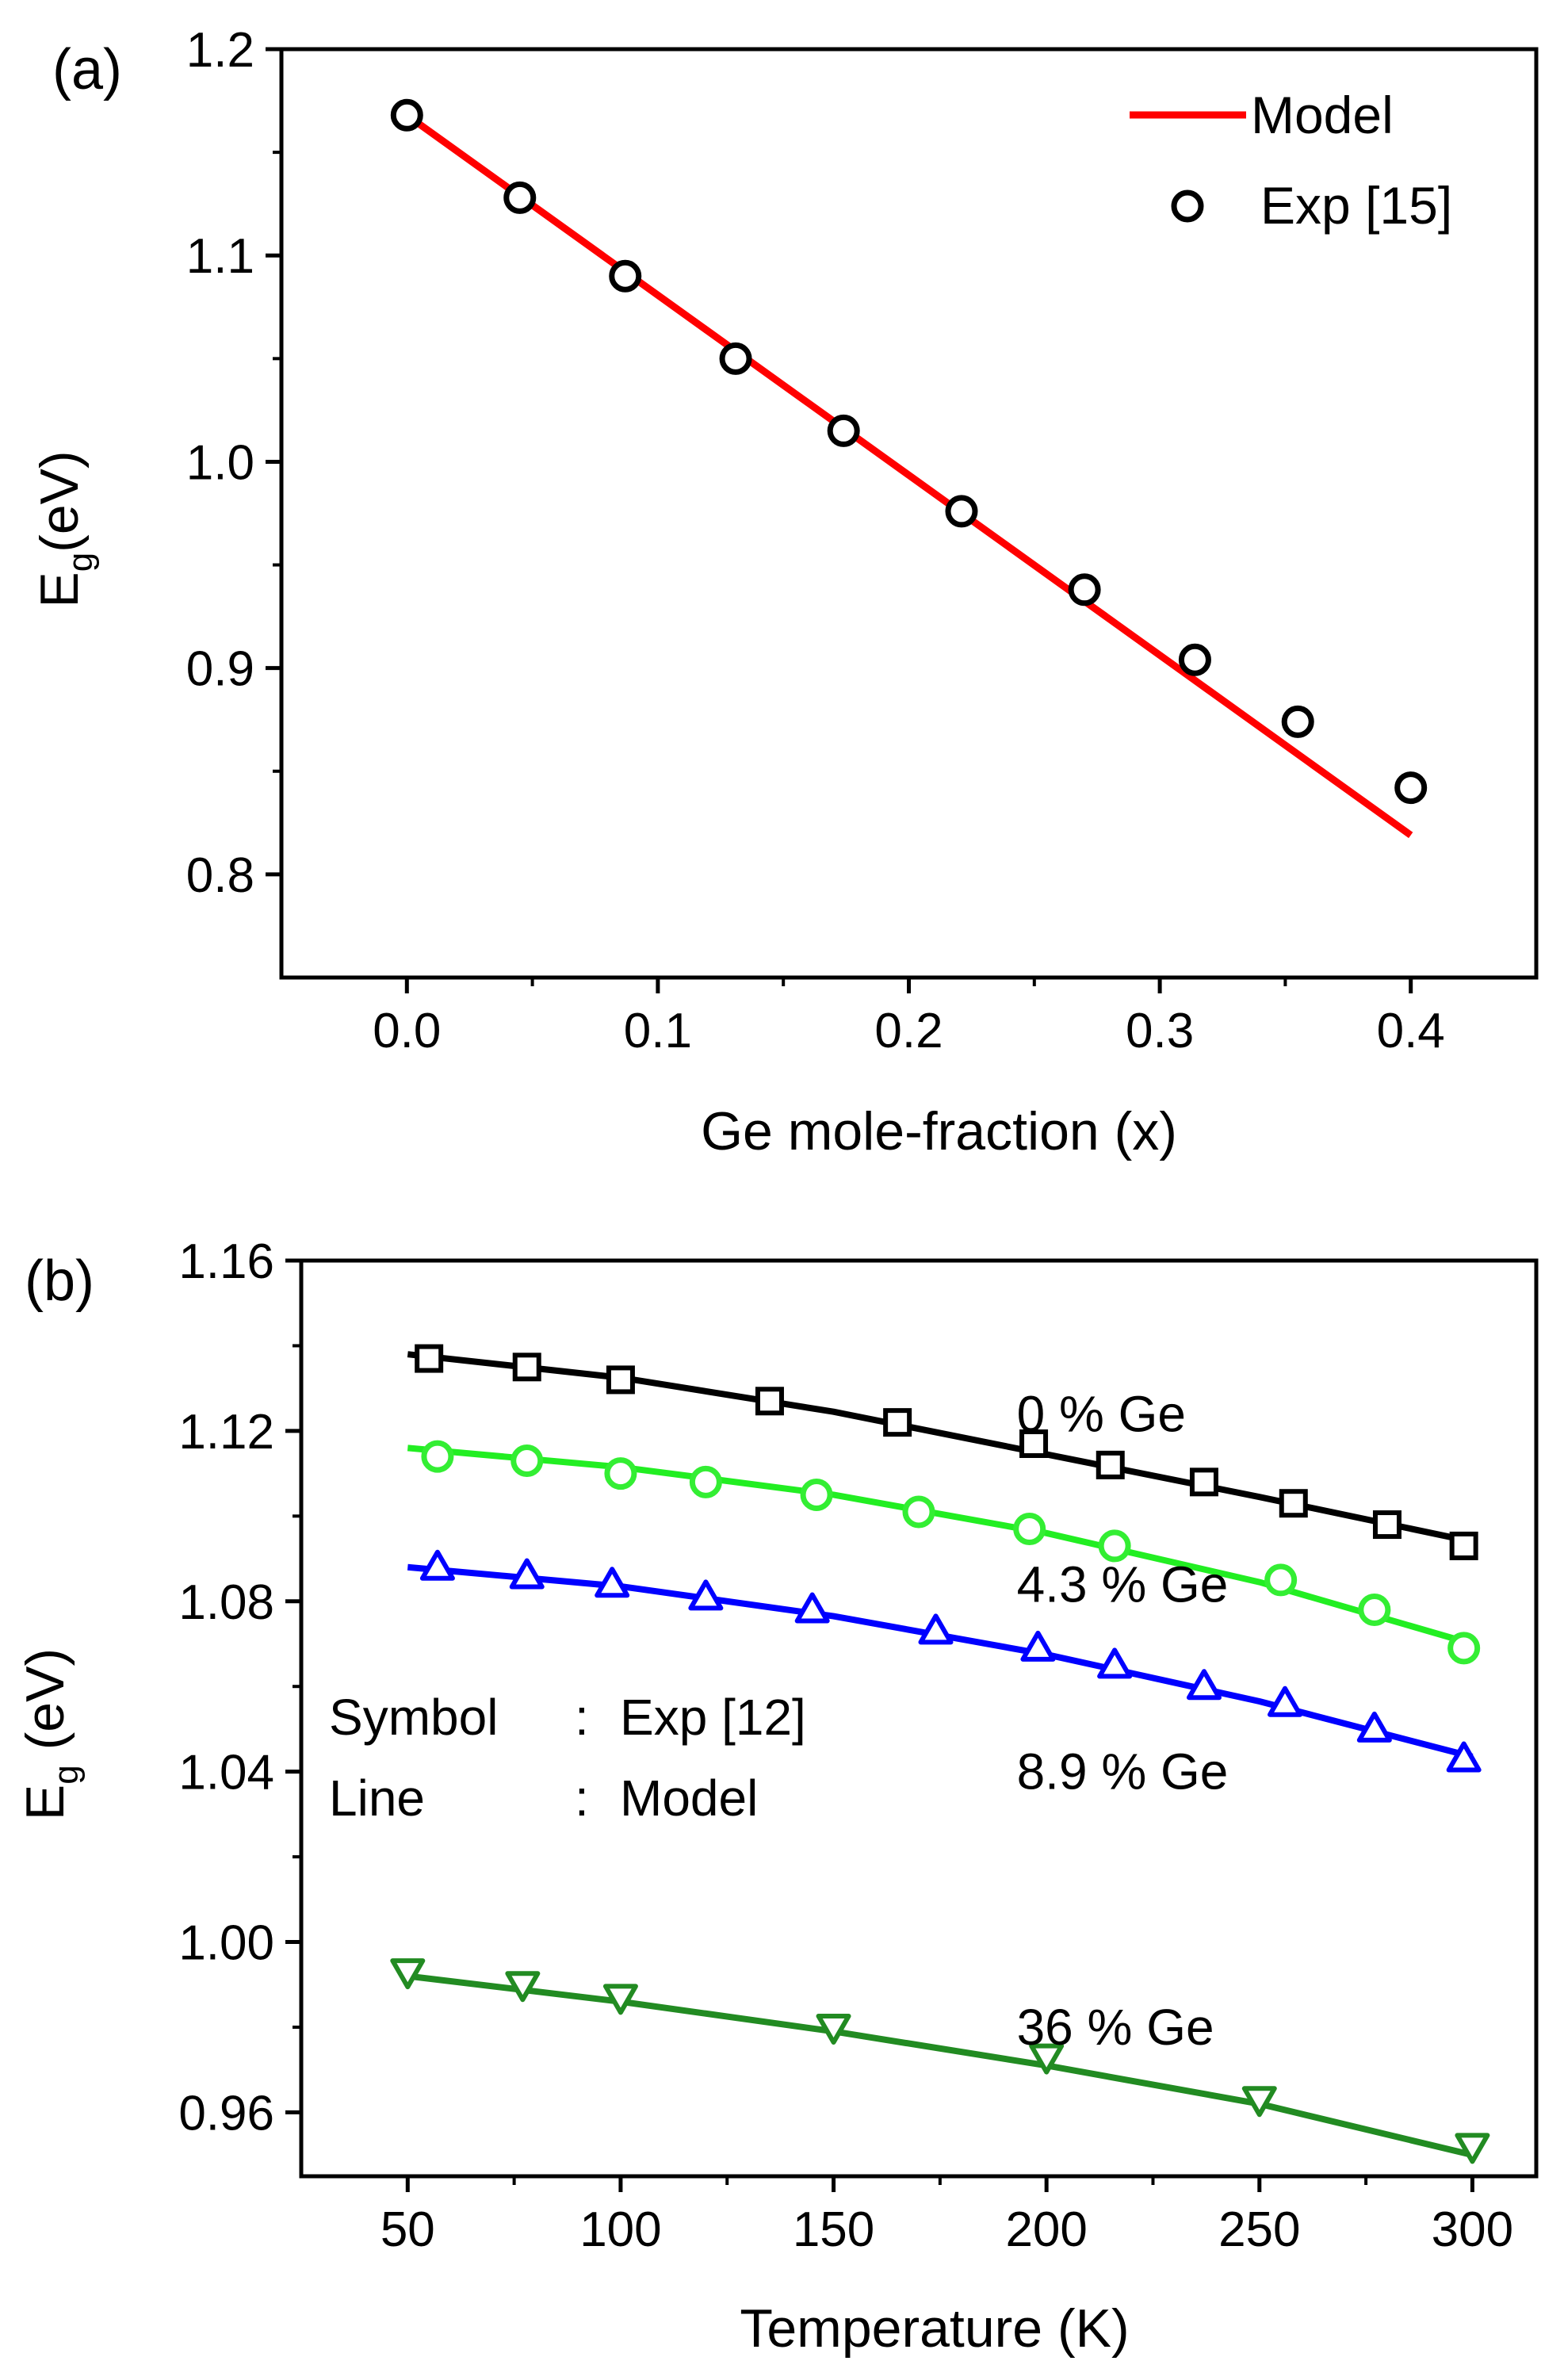 The width and height of the screenshot is (1564, 2380). Describe the element at coordinates (1411, 1031) in the screenshot. I see `x-tick-label: 0.4` at that location.